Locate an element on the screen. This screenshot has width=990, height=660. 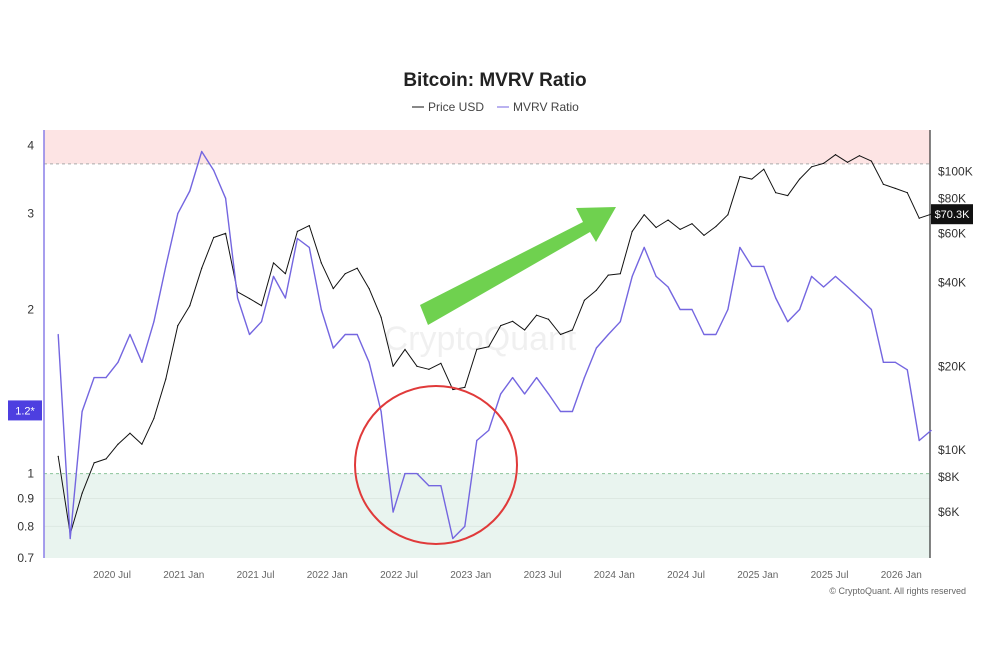
left-tick-label: 1 is located at coordinates (30, 474).